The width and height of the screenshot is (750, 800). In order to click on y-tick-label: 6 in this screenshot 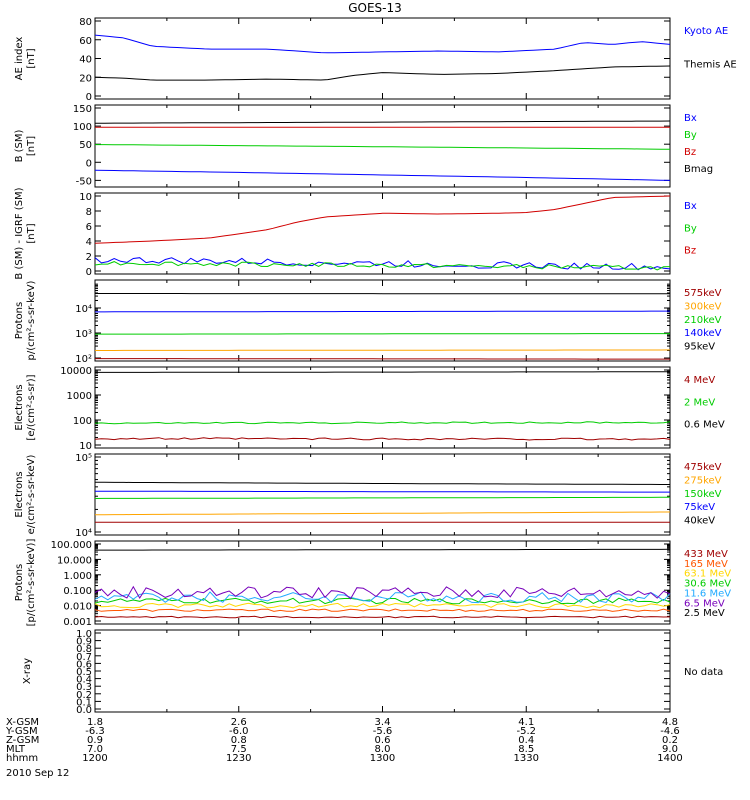, I will do `click(89, 227)`.